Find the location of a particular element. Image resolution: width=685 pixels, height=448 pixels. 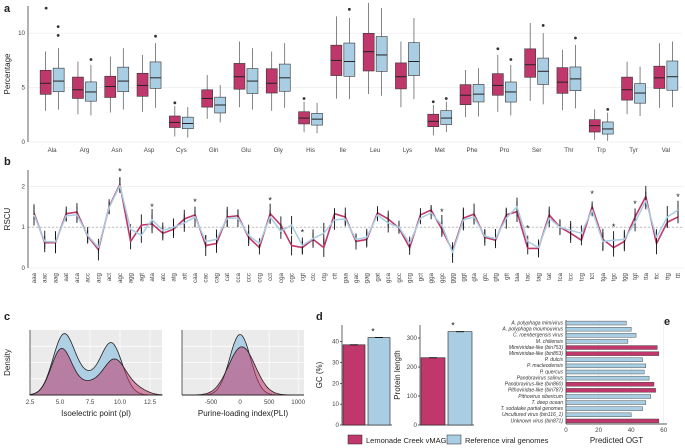

b-ylabel: RSCU is located at coordinates (7, 218).